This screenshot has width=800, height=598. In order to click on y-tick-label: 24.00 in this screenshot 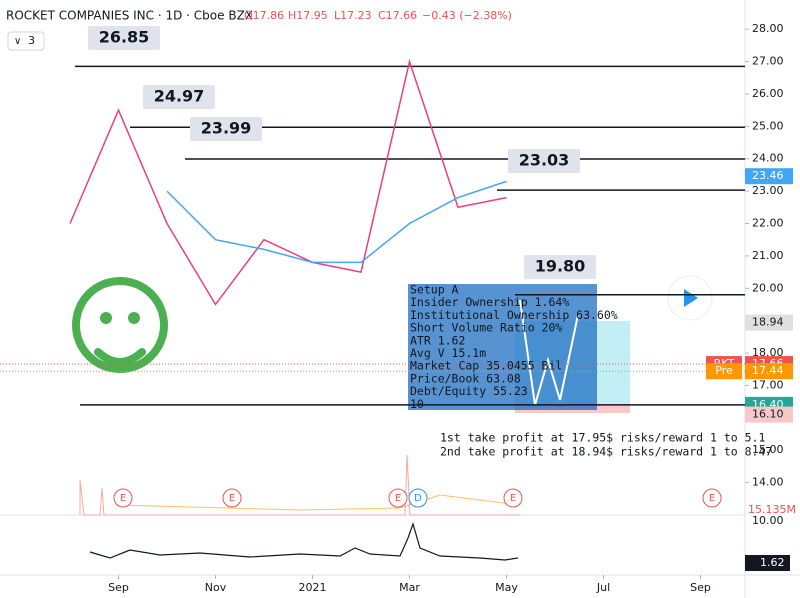, I will do `click(768, 158)`.